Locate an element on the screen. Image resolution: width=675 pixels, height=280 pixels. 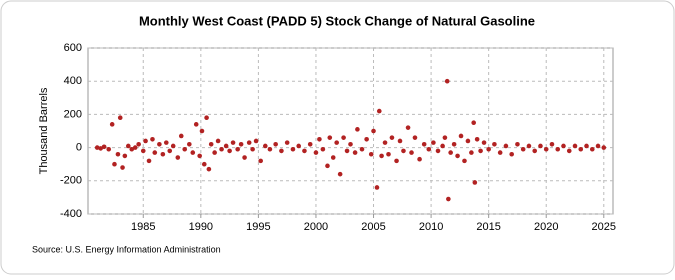
x-tick-label: 1985 is located at coordinates (143, 227).